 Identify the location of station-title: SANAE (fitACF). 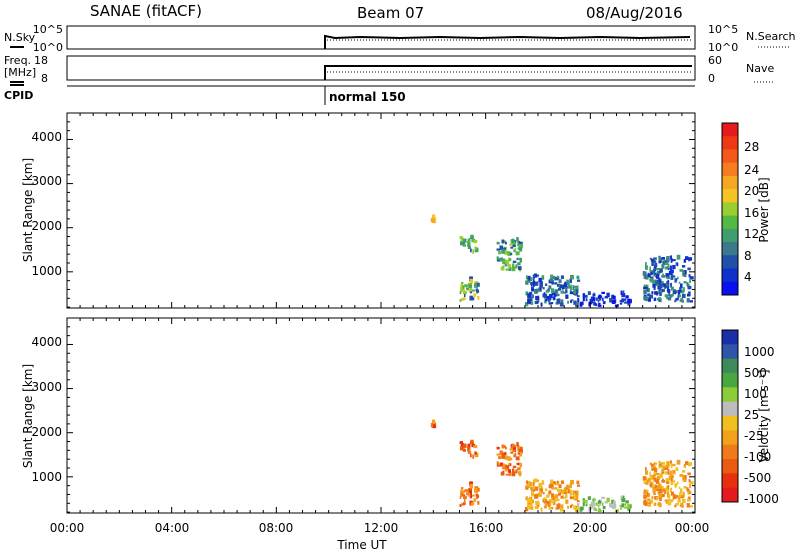
(146, 11).